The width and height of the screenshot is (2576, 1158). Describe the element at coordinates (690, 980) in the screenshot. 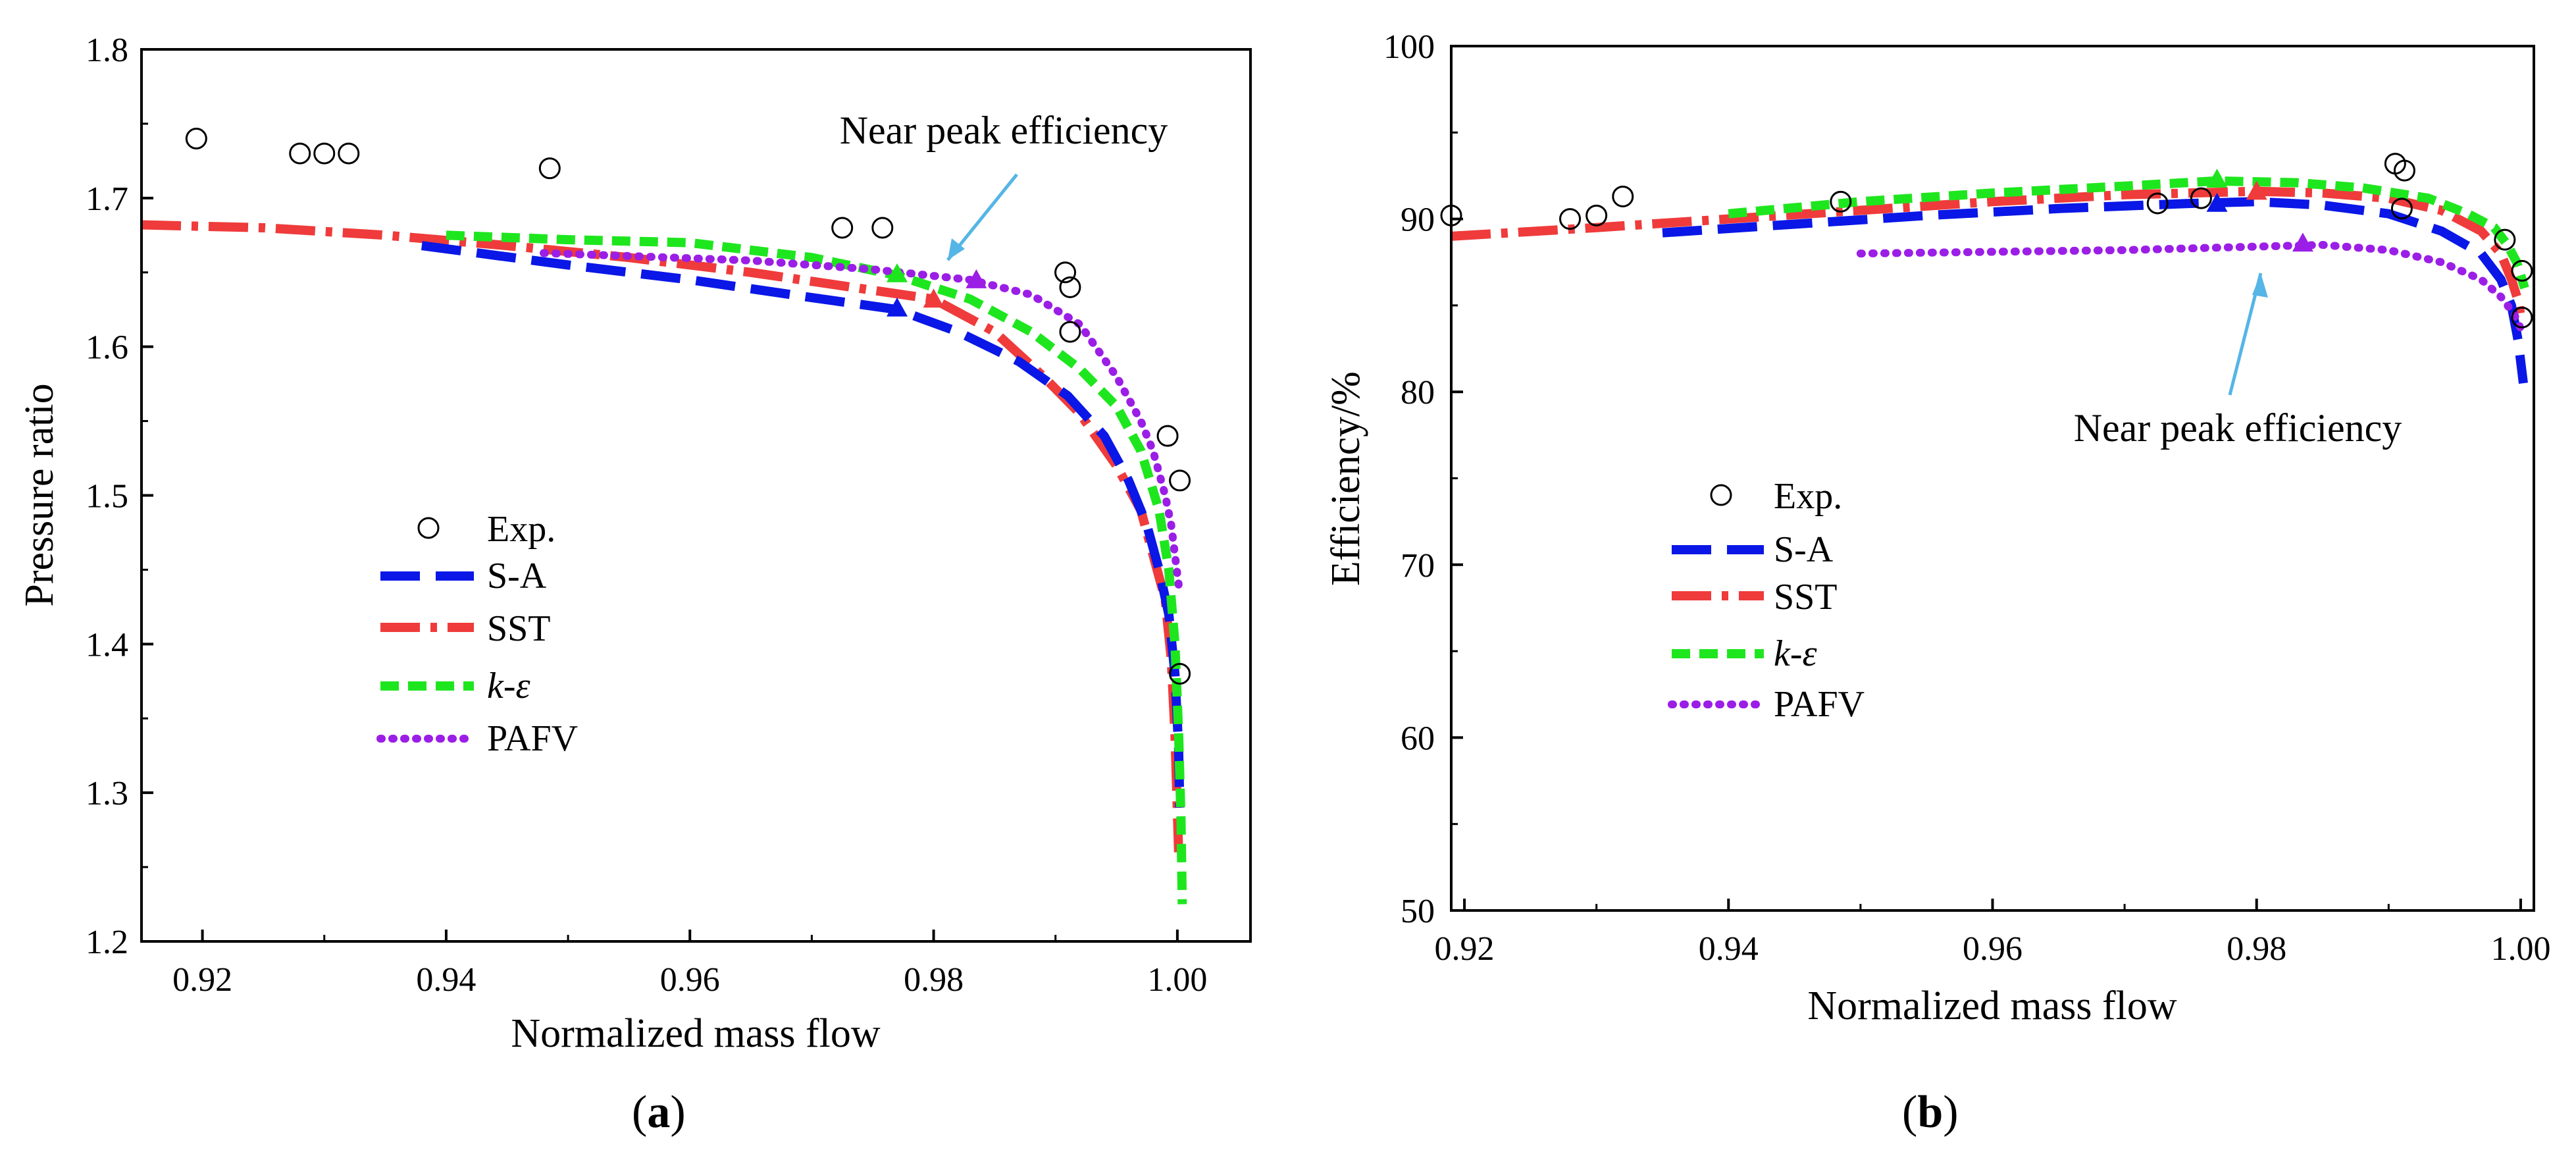

I see `panel-a-xtick-label: 0.96` at that location.